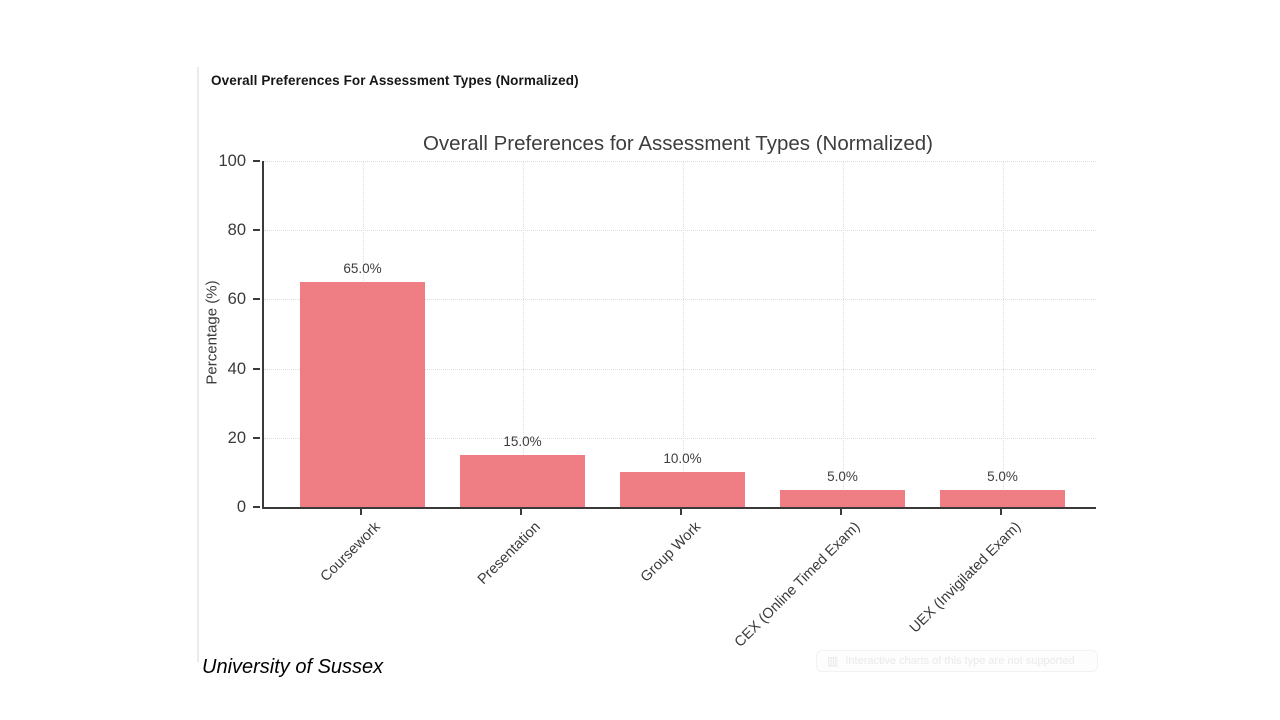 This screenshot has height=720, width=1280. What do you see at coordinates (670, 552) in the screenshot?
I see `x-tick-label: Group Work` at bounding box center [670, 552].